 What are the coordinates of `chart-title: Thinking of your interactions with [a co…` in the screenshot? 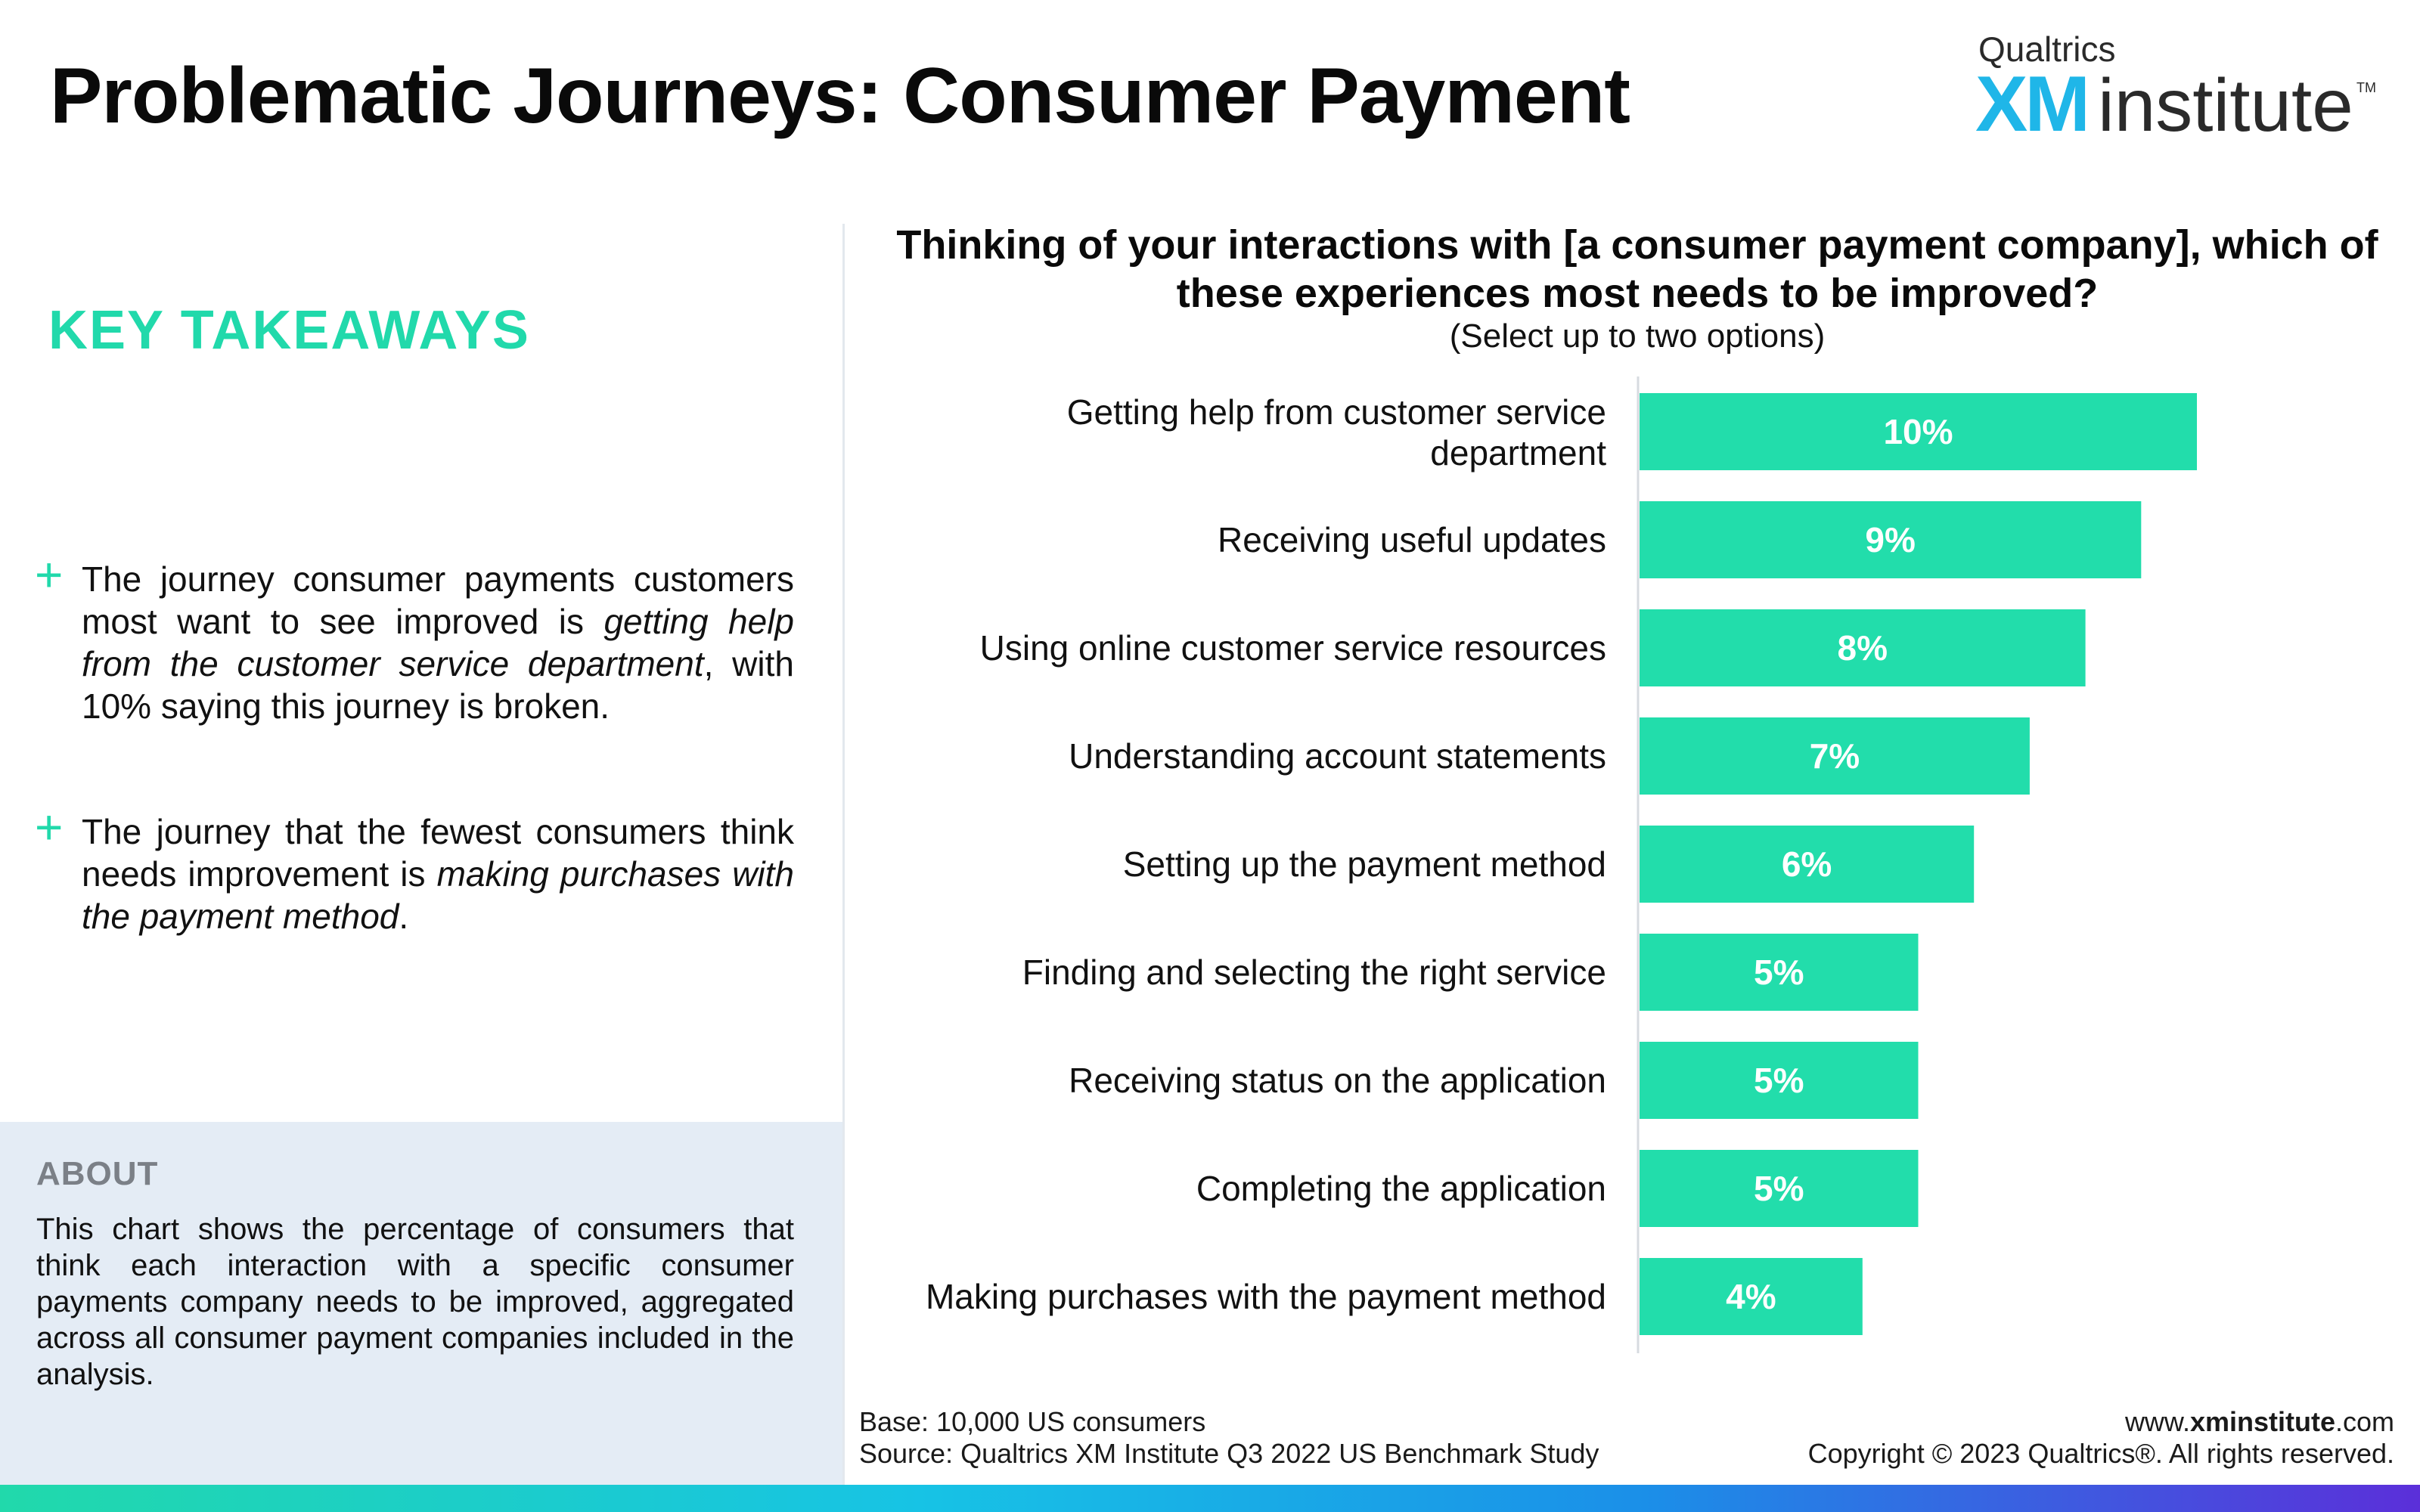 It's located at (1637, 269).